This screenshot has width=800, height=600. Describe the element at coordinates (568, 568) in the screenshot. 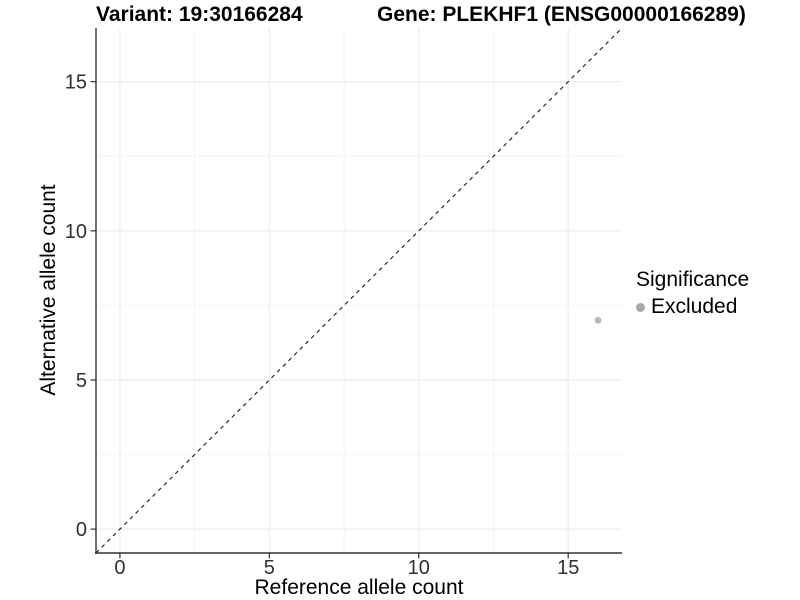

I see `x-tick-label: 15` at that location.